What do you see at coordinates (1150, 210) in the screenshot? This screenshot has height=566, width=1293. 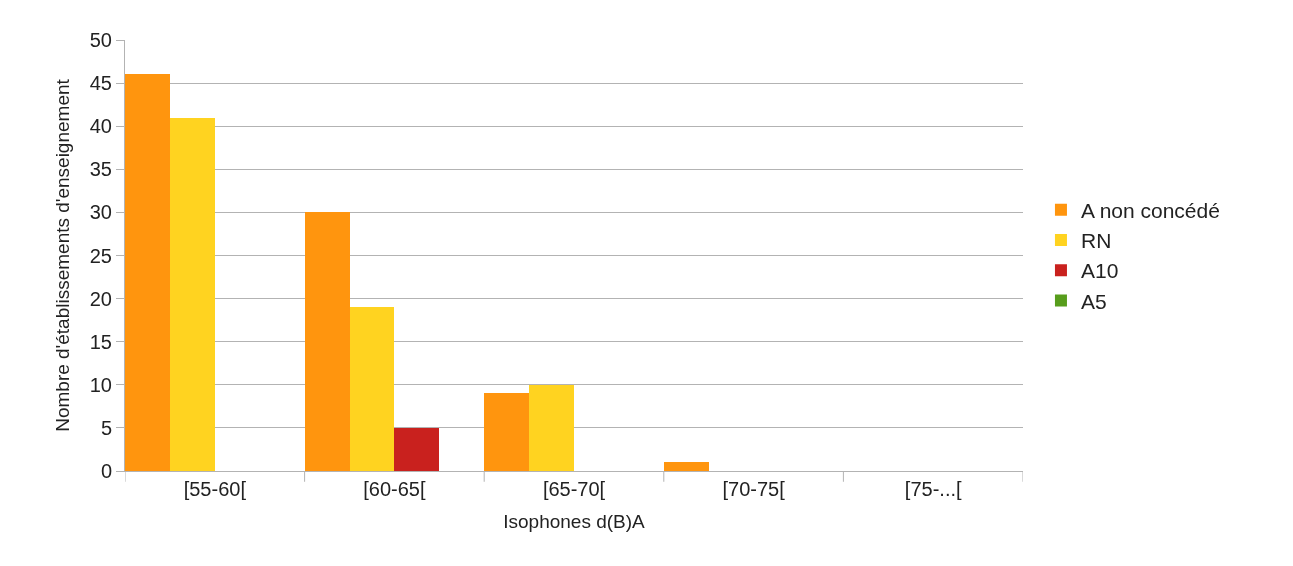 I see `legend-label: A non concédé` at bounding box center [1150, 210].